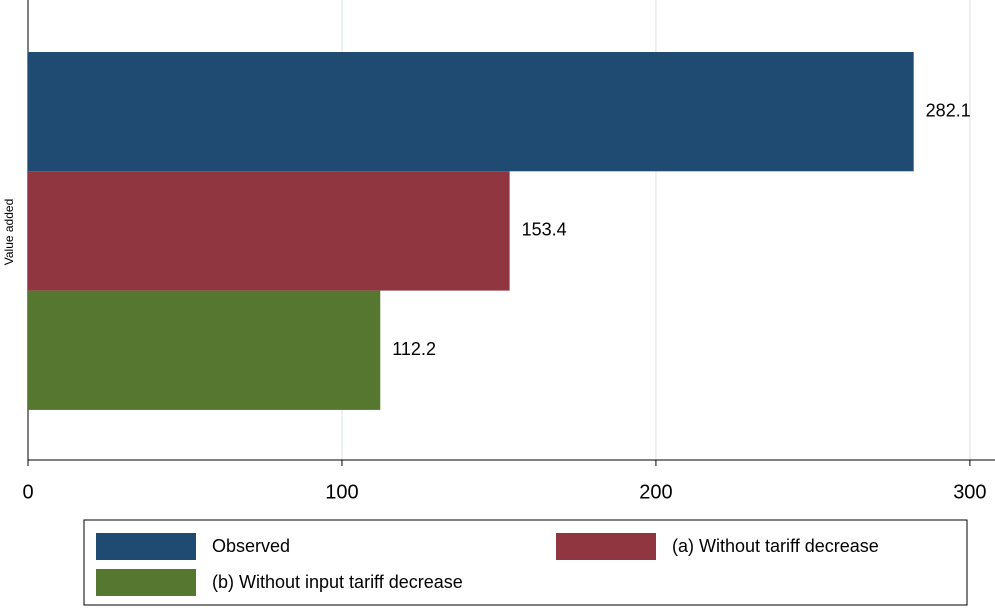  Describe the element at coordinates (525, 562) in the screenshot. I see `legend-box` at that location.